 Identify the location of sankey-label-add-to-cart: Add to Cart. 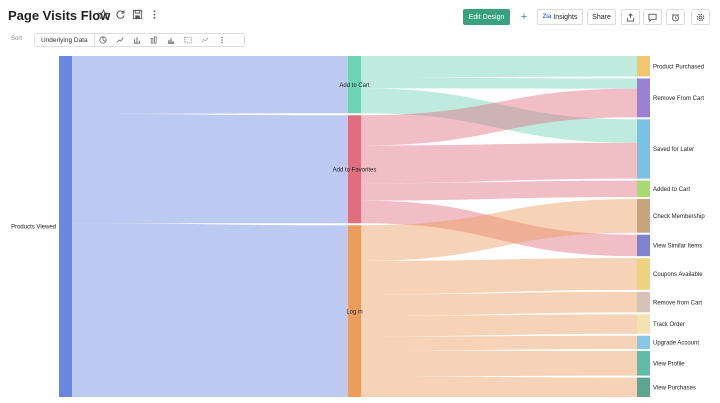
(354, 86).